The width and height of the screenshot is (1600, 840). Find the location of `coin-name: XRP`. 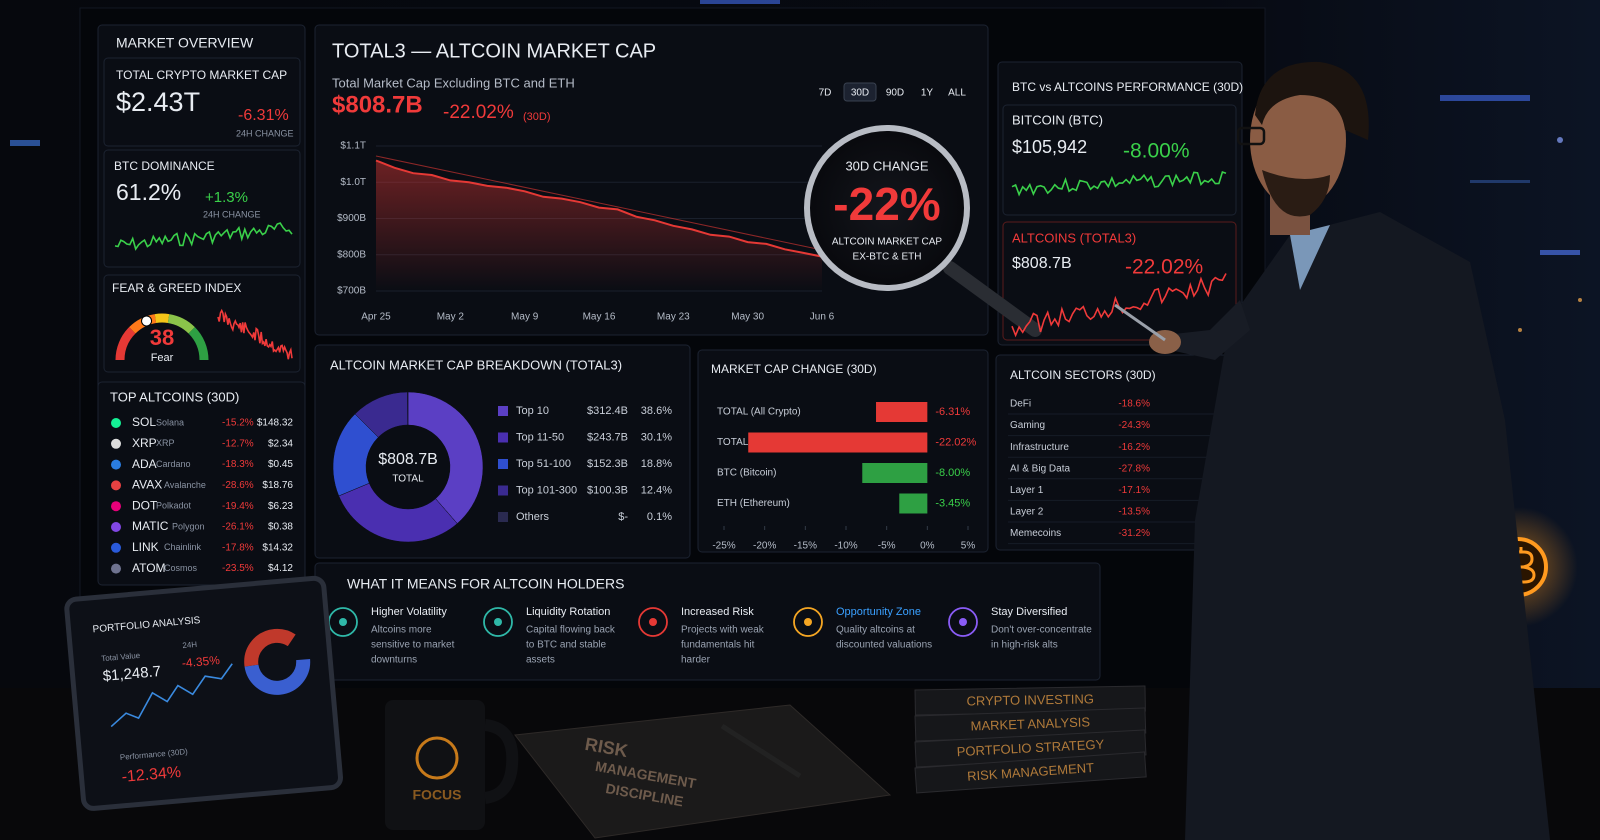

coin-name: XRP is located at coordinates (165, 443).